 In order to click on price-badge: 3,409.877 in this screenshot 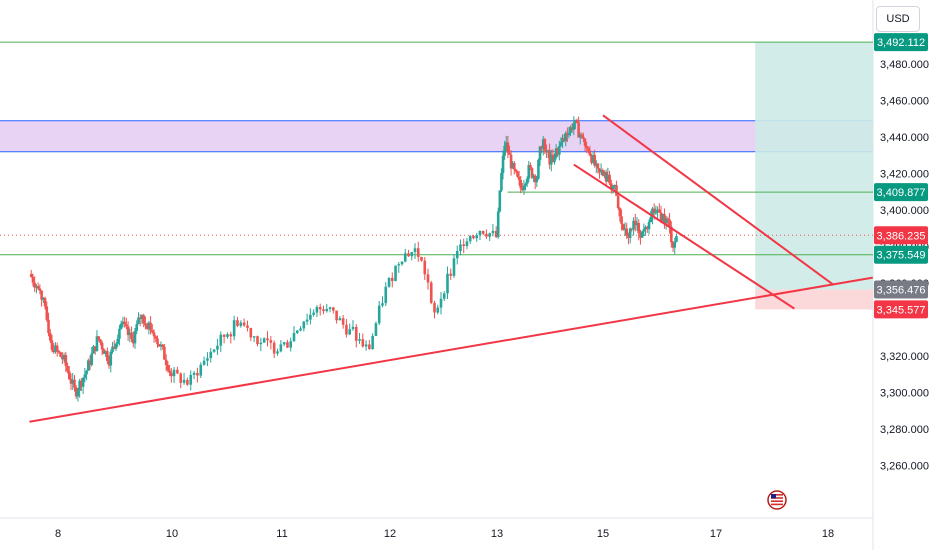, I will do `click(901, 192)`.